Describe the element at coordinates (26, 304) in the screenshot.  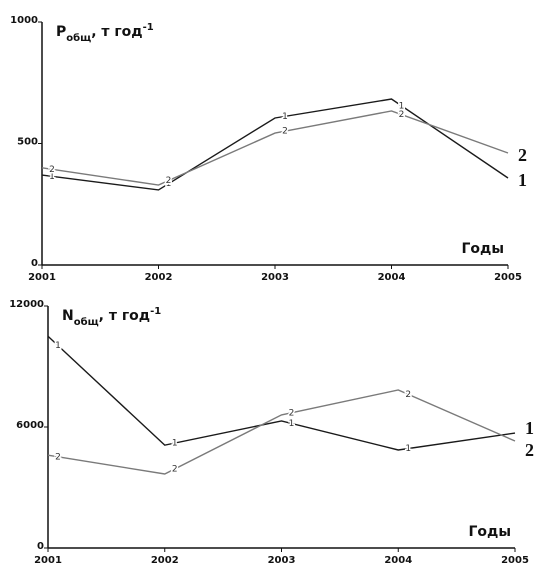
I see `y-tick-label: 12000` at that location.